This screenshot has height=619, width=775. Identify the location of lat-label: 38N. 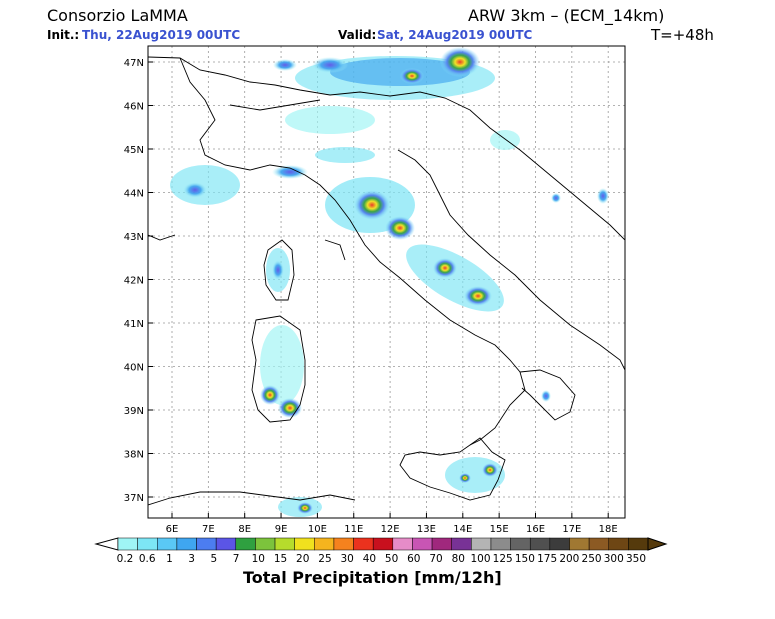
(134, 455).